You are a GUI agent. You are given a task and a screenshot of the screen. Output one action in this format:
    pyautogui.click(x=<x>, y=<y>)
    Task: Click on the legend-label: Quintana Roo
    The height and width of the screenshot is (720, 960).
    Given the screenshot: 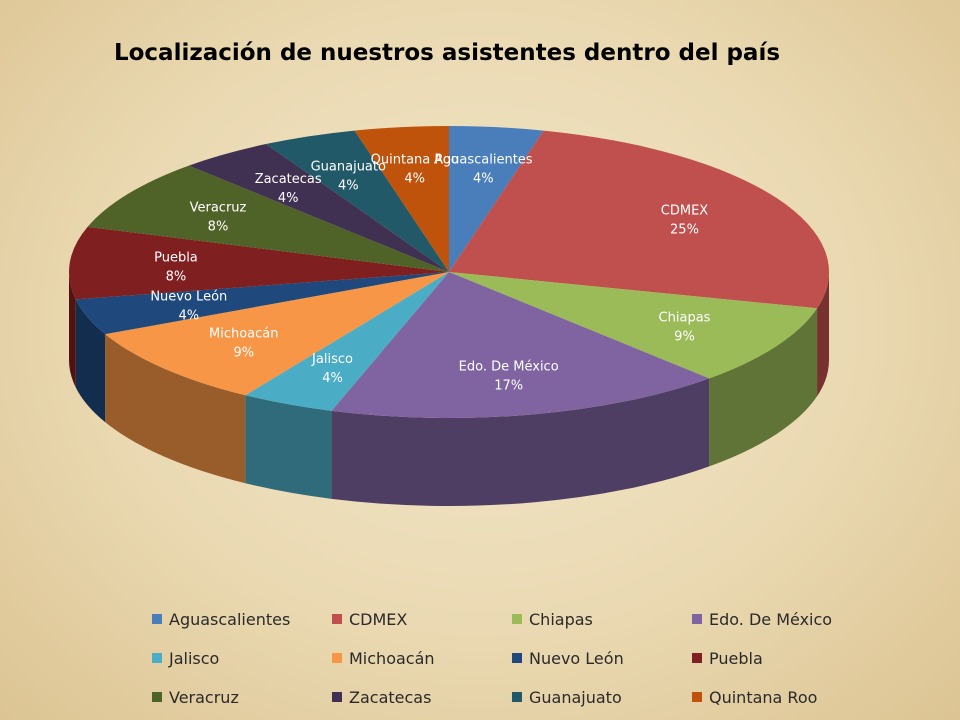 What is the action you would take?
    pyautogui.click(x=763, y=697)
    